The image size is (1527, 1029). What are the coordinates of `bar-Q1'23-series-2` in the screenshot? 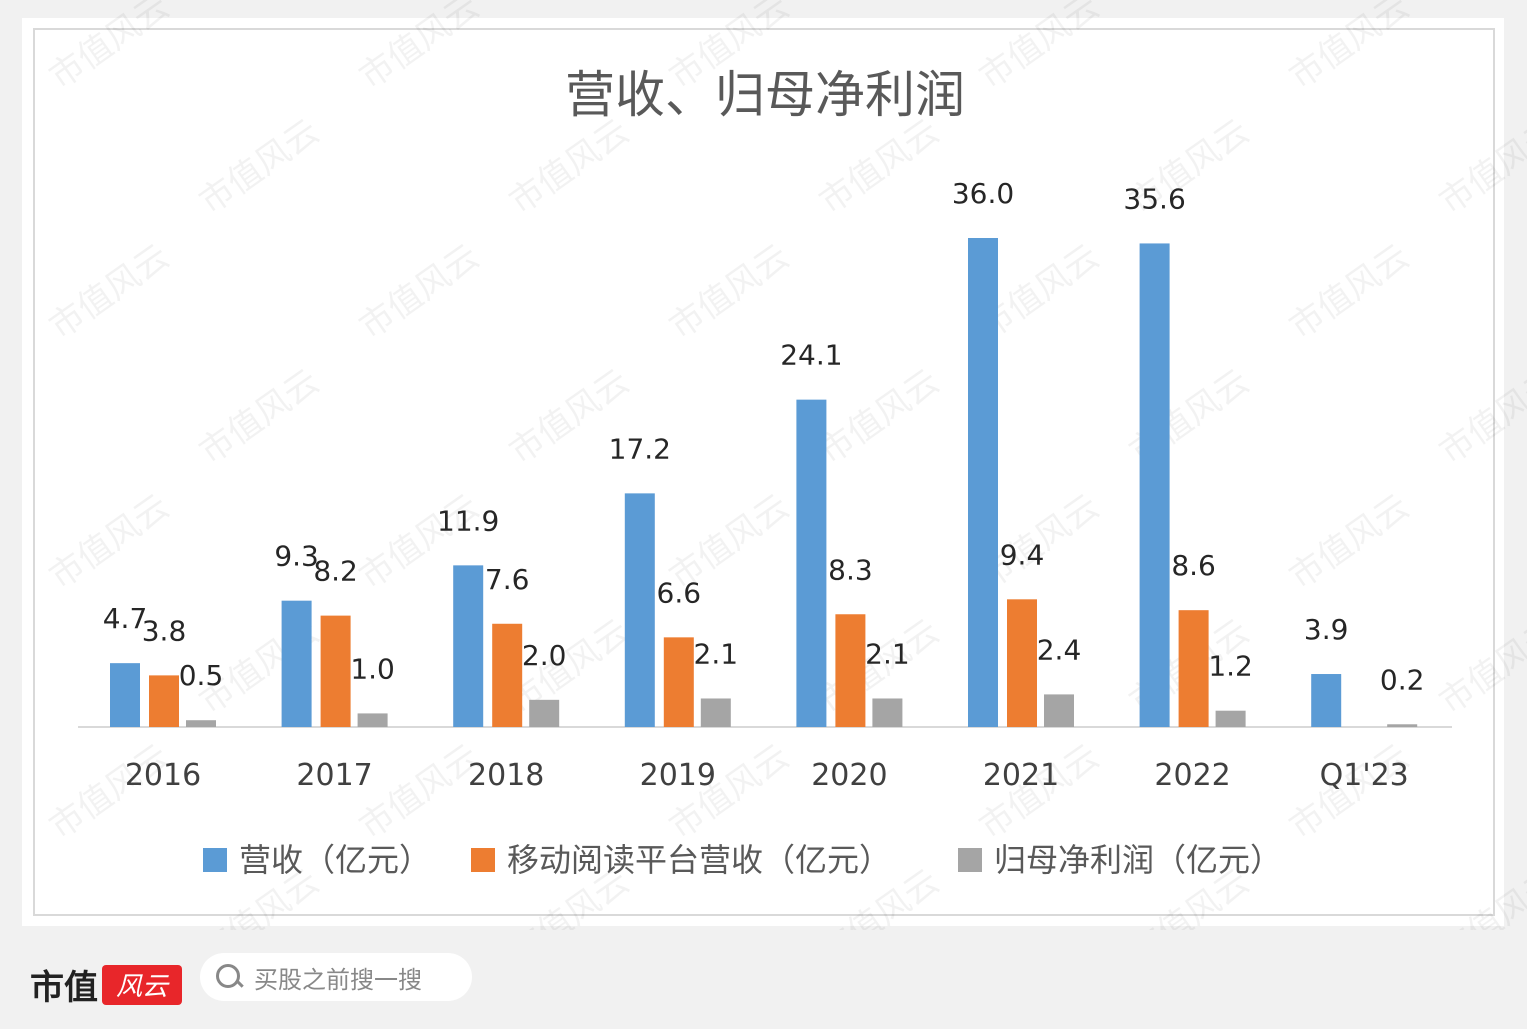 It's located at (1402, 725).